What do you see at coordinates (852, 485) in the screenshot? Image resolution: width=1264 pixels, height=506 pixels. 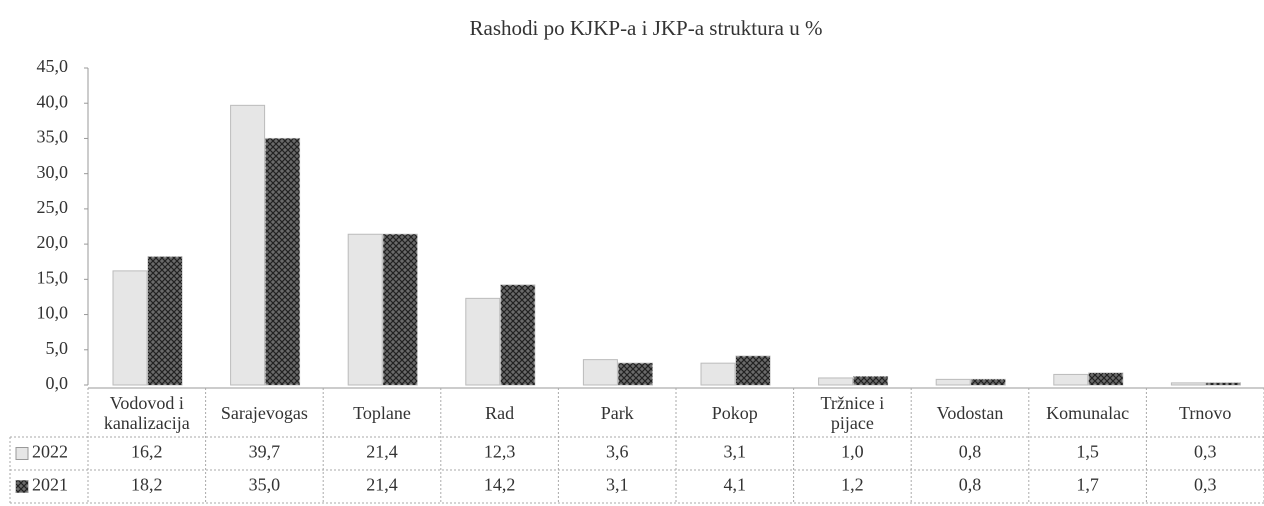 I see `table-value: 1,2` at bounding box center [852, 485].